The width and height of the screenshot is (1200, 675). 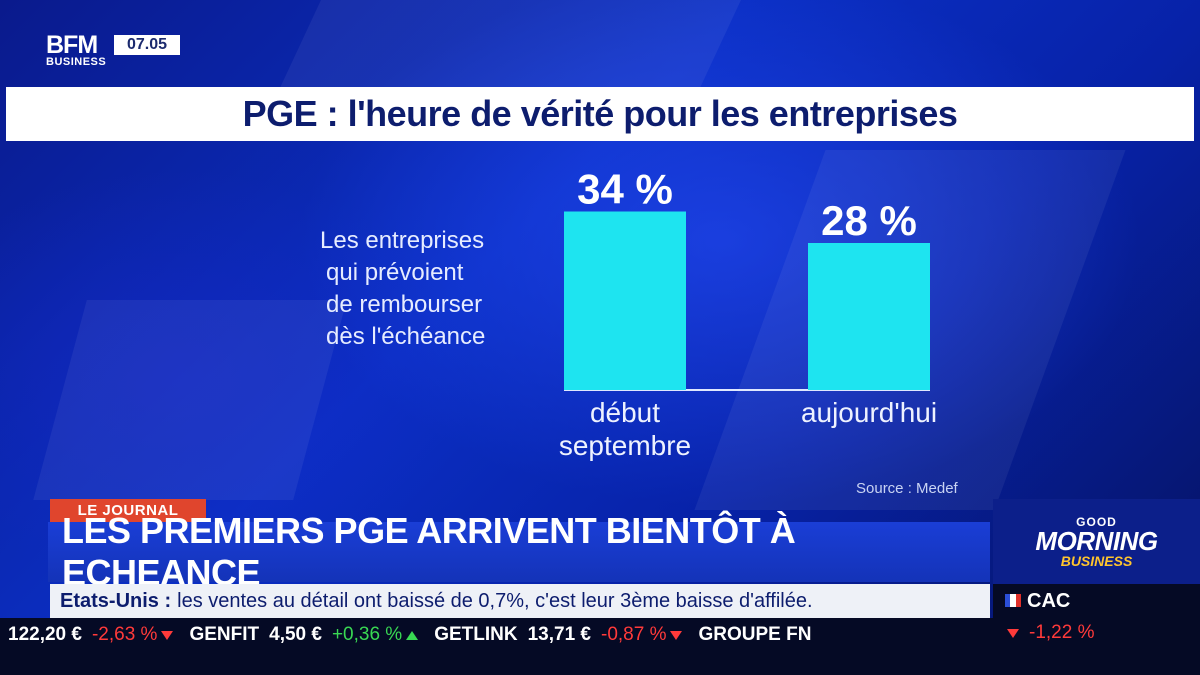 What do you see at coordinates (600, 663) in the screenshot?
I see `bottom-strip` at bounding box center [600, 663].